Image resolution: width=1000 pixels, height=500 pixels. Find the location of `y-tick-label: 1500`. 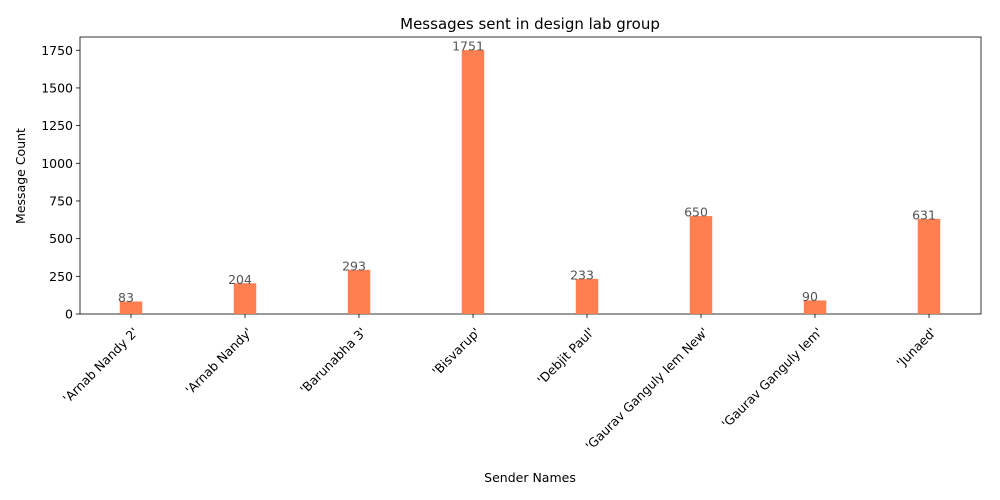

y-tick-label: 1500 is located at coordinates (57, 87).